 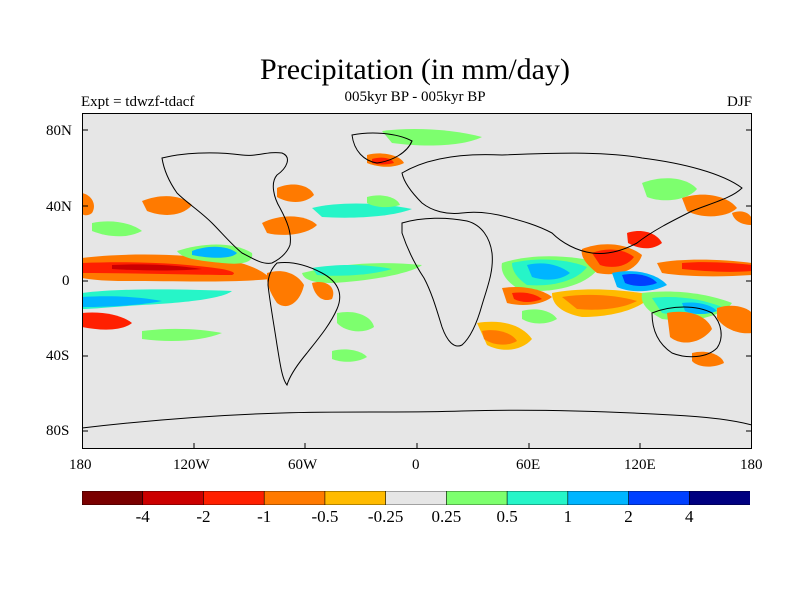 I want to click on colorbar-level-label: -0.5, so click(x=325, y=516).